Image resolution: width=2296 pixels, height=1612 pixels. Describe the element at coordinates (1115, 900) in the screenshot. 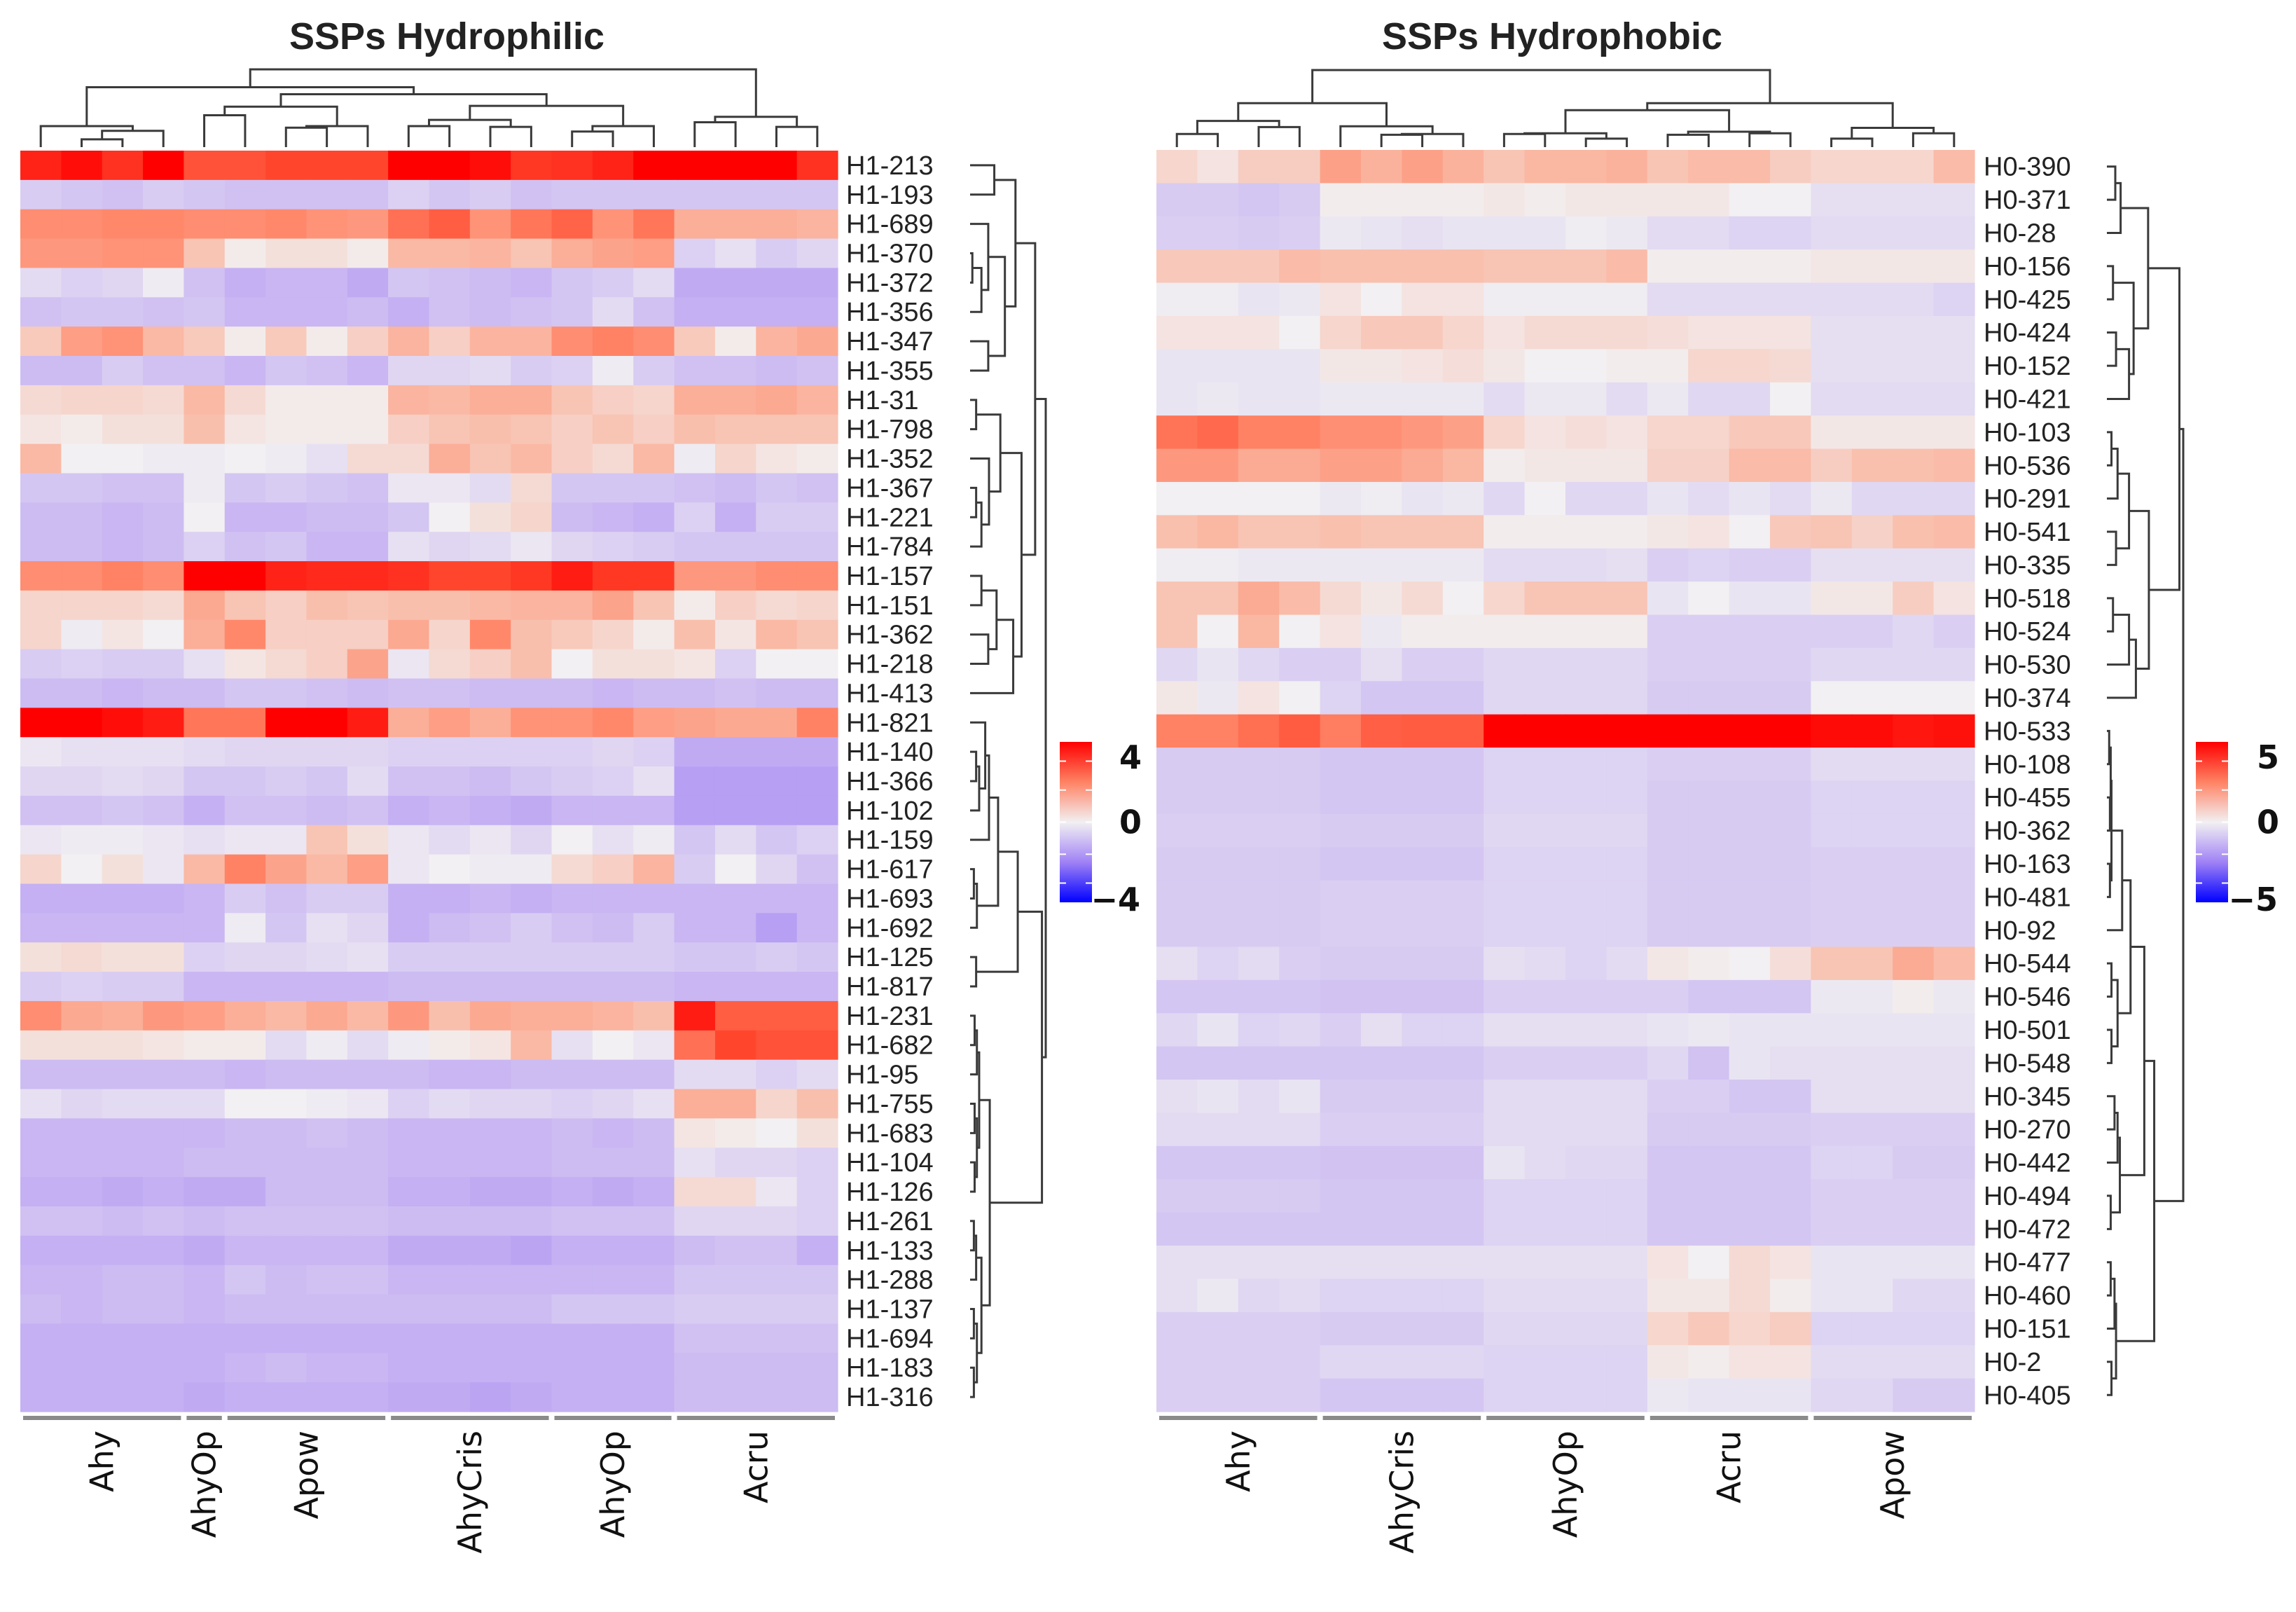

I see `legend-tick-label: −4` at that location.